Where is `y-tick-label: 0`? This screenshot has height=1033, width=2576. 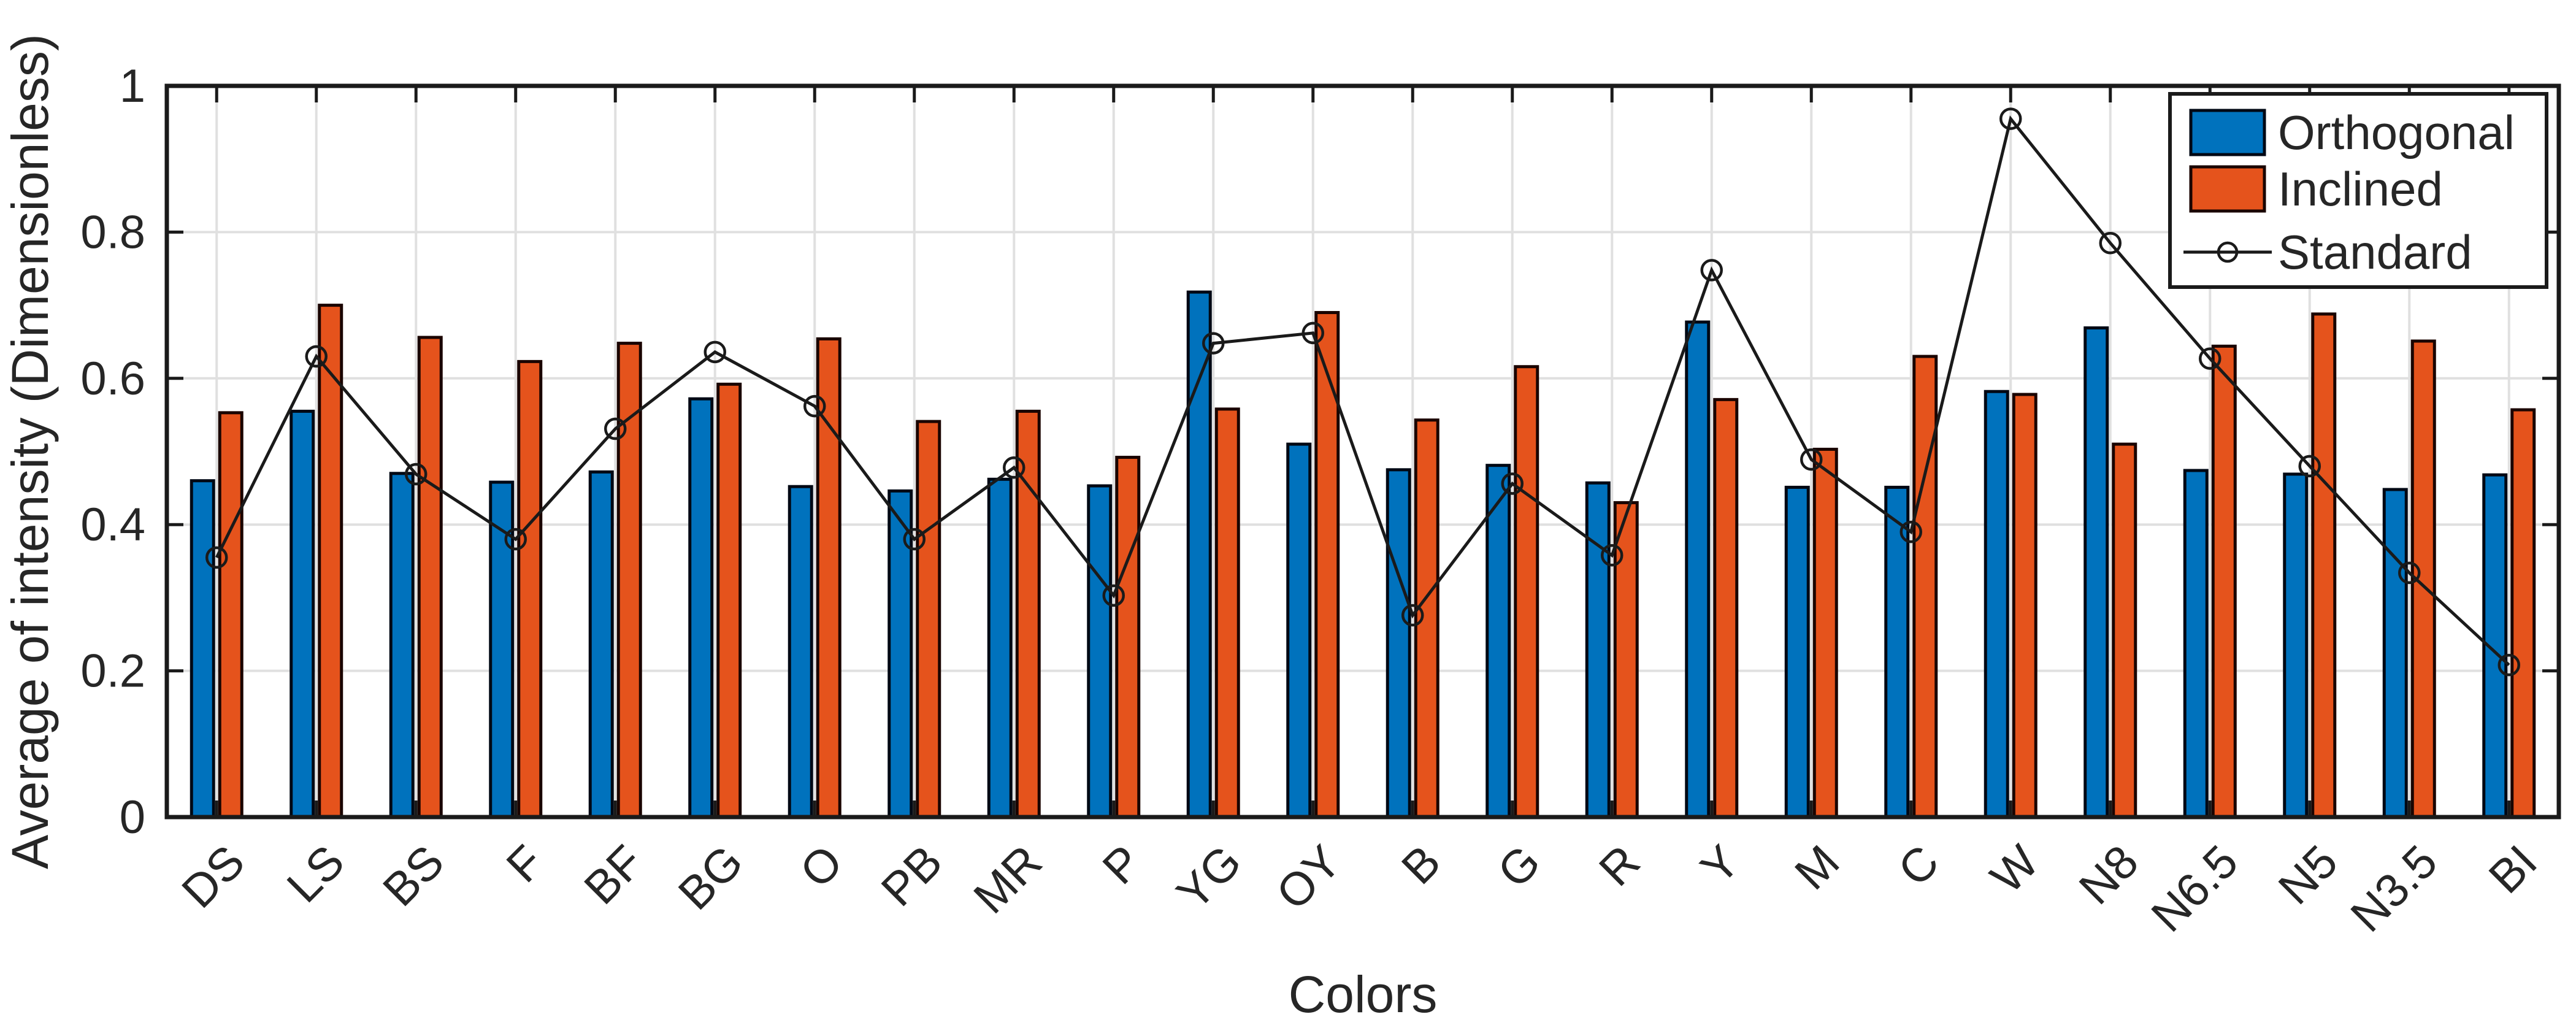
y-tick-label: 0 is located at coordinates (132, 817).